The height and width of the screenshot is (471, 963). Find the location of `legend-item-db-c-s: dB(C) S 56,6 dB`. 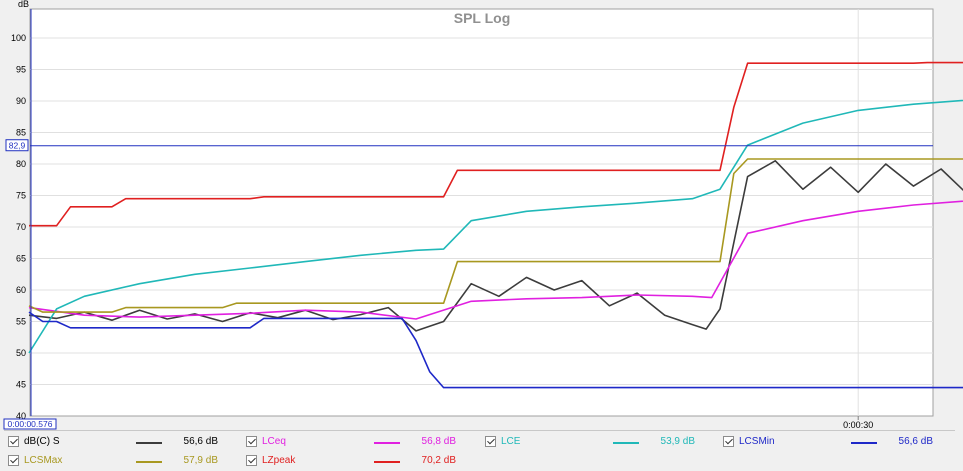

legend-item-db-c-s: dB(C) S 56,6 dB is located at coordinates (124, 443).